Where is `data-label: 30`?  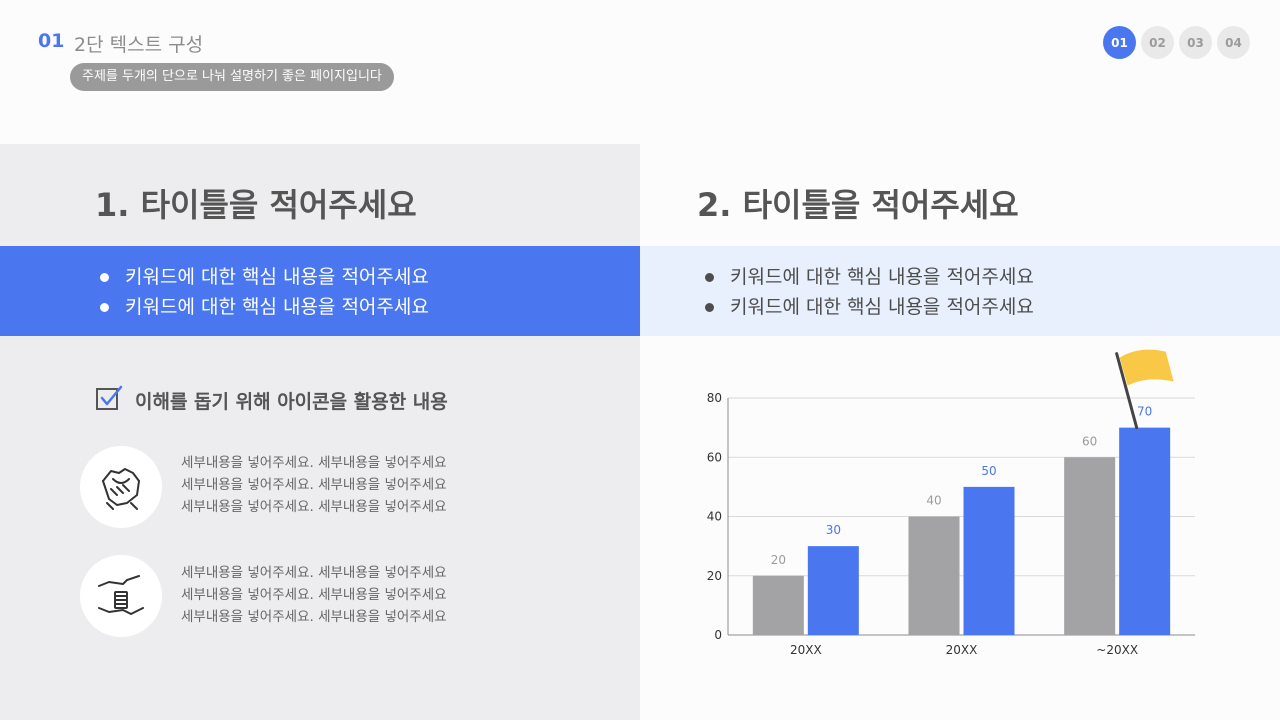 data-label: 30 is located at coordinates (833, 530).